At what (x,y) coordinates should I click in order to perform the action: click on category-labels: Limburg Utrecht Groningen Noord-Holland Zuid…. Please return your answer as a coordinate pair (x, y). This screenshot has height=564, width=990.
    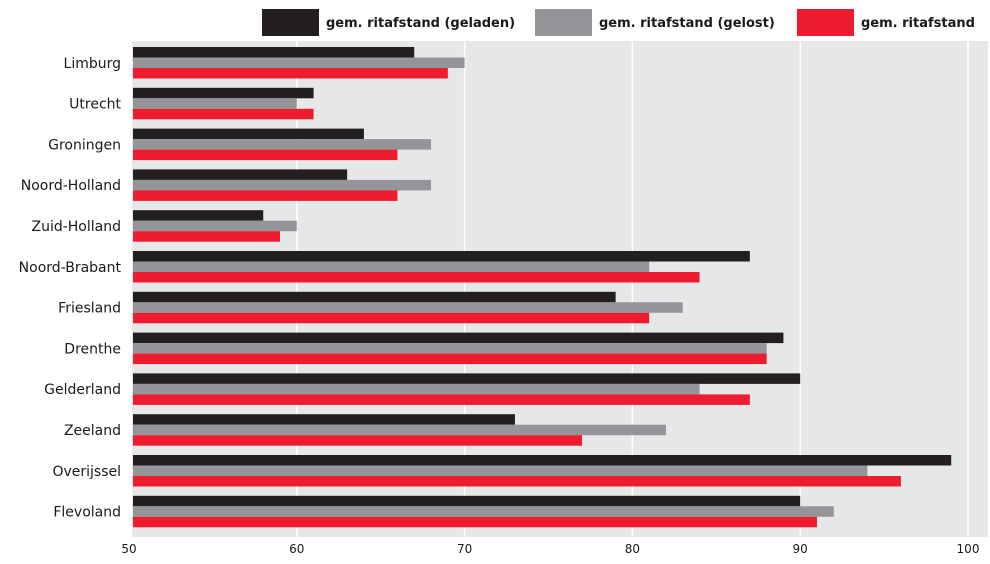
    Looking at the image, I should click on (70, 288).